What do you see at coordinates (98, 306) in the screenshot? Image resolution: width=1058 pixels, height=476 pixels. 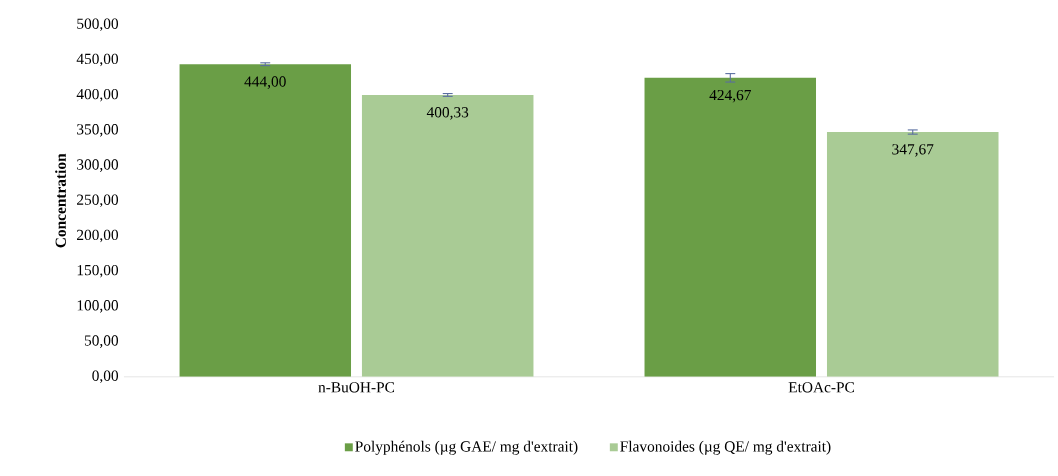 I see `y-tick-label: 100,00` at bounding box center [98, 306].